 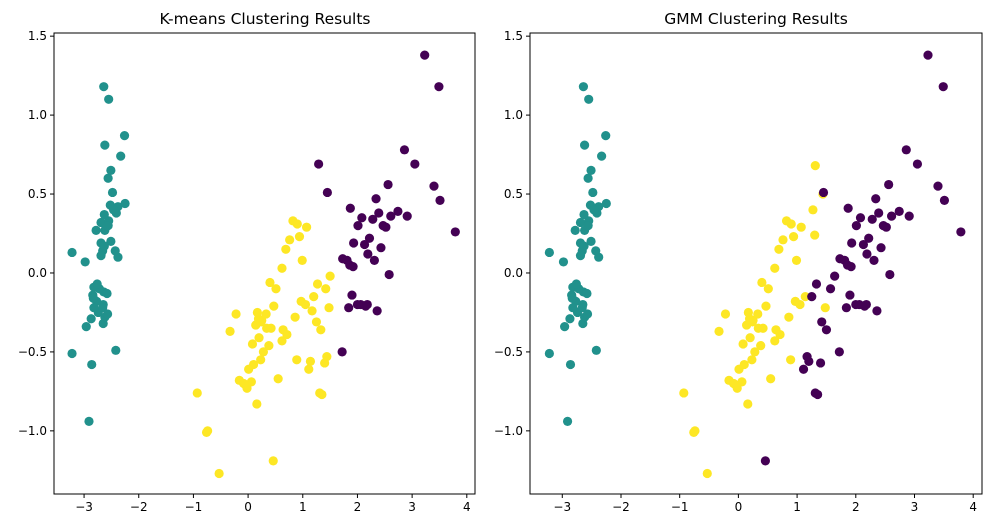 I want to click on gmm-ytick-label: 1.0, so click(x=513, y=115).